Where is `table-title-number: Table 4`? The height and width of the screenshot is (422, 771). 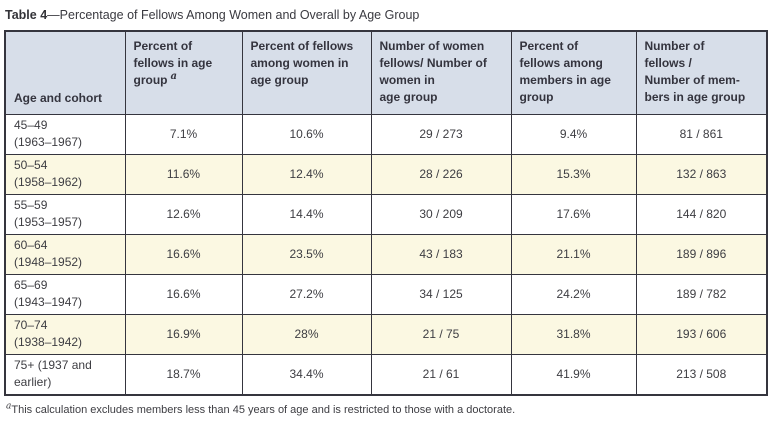 table-title-number: Table 4 is located at coordinates (26, 15).